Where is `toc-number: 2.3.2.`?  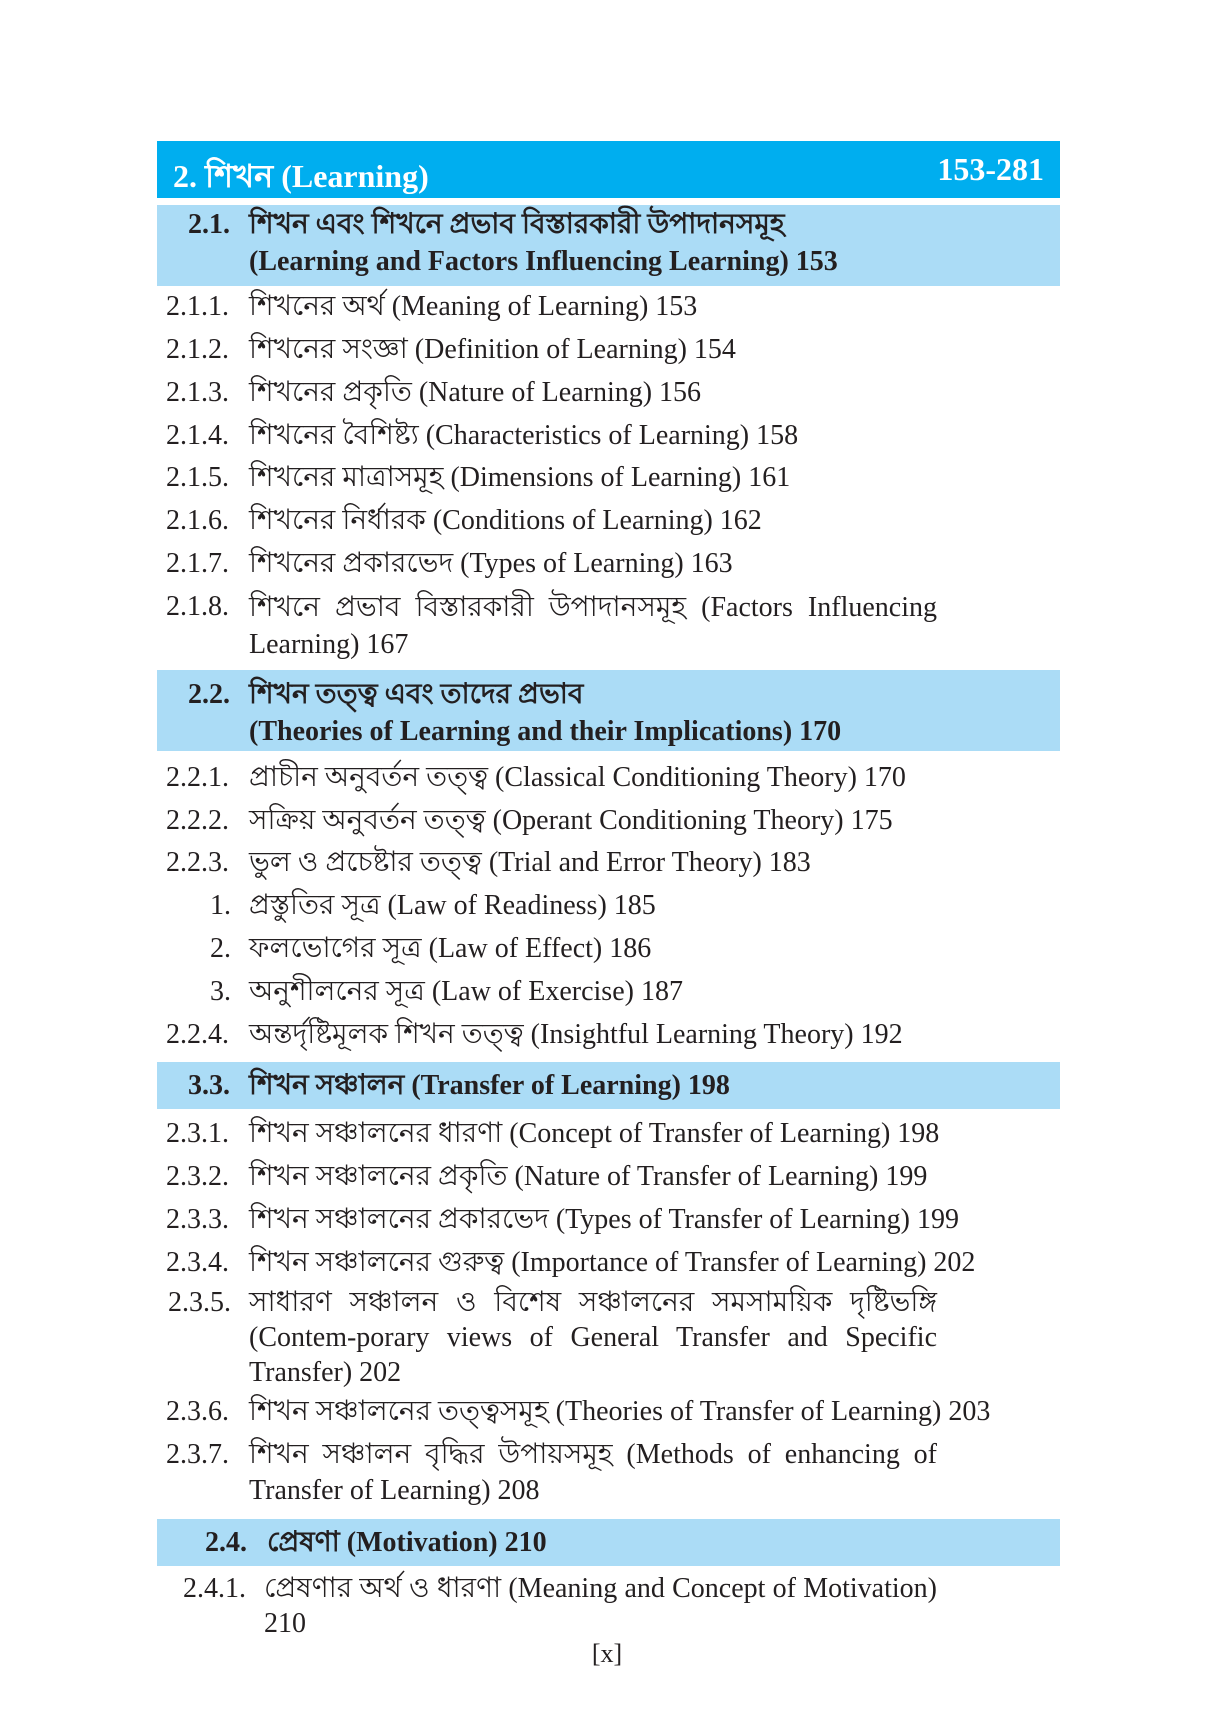 toc-number: 2.3.2. is located at coordinates (197, 1176).